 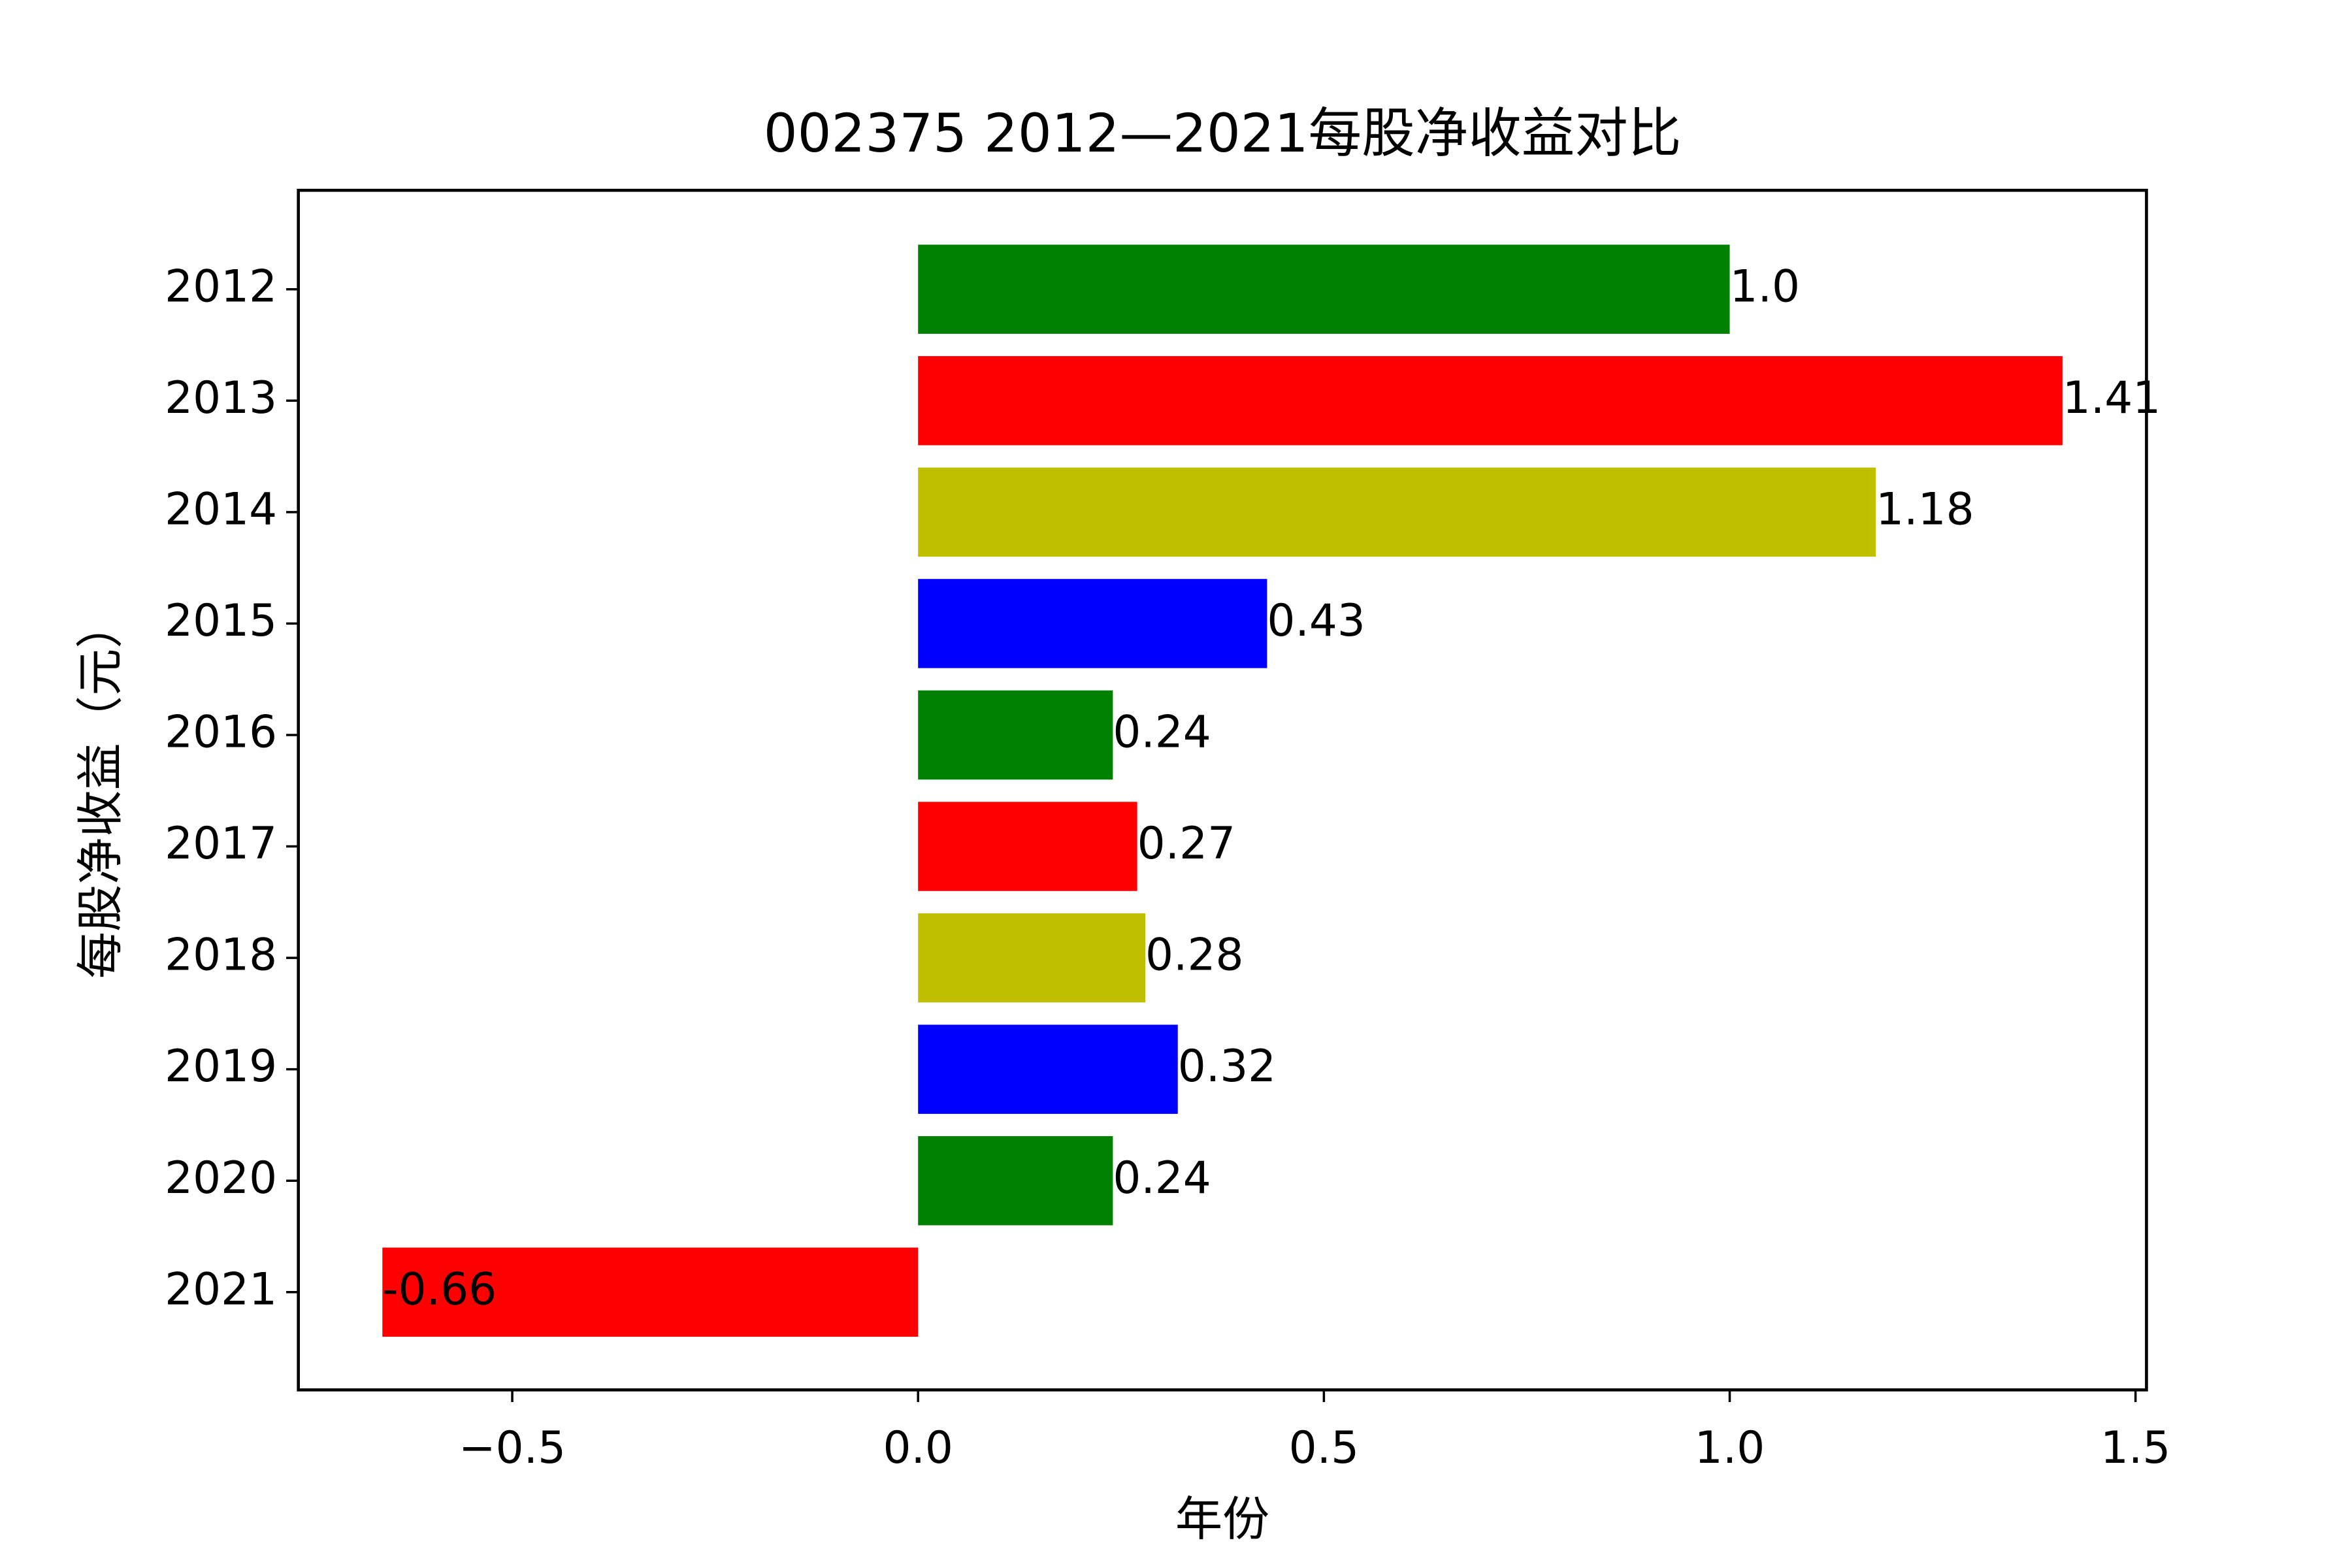 What do you see at coordinates (1194, 955) in the screenshot?
I see `value-label: 0.28` at bounding box center [1194, 955].